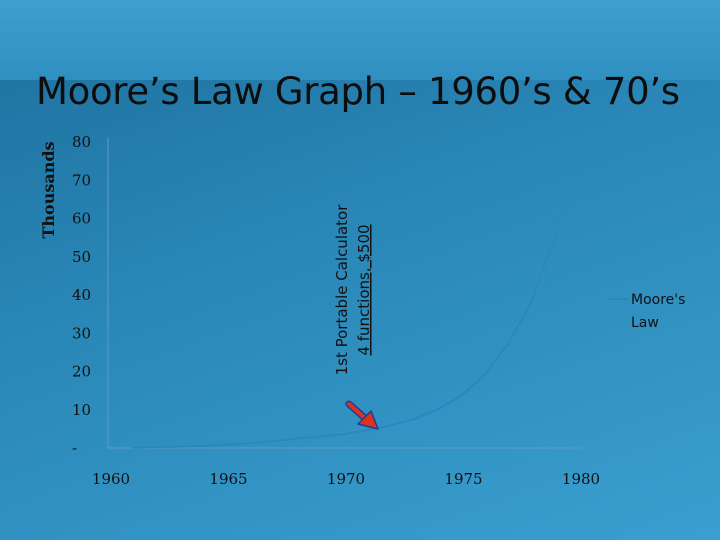 Image resolution: width=720 pixels, height=540 pixels. What do you see at coordinates (360, 40) in the screenshot?
I see `title-band` at bounding box center [360, 40].